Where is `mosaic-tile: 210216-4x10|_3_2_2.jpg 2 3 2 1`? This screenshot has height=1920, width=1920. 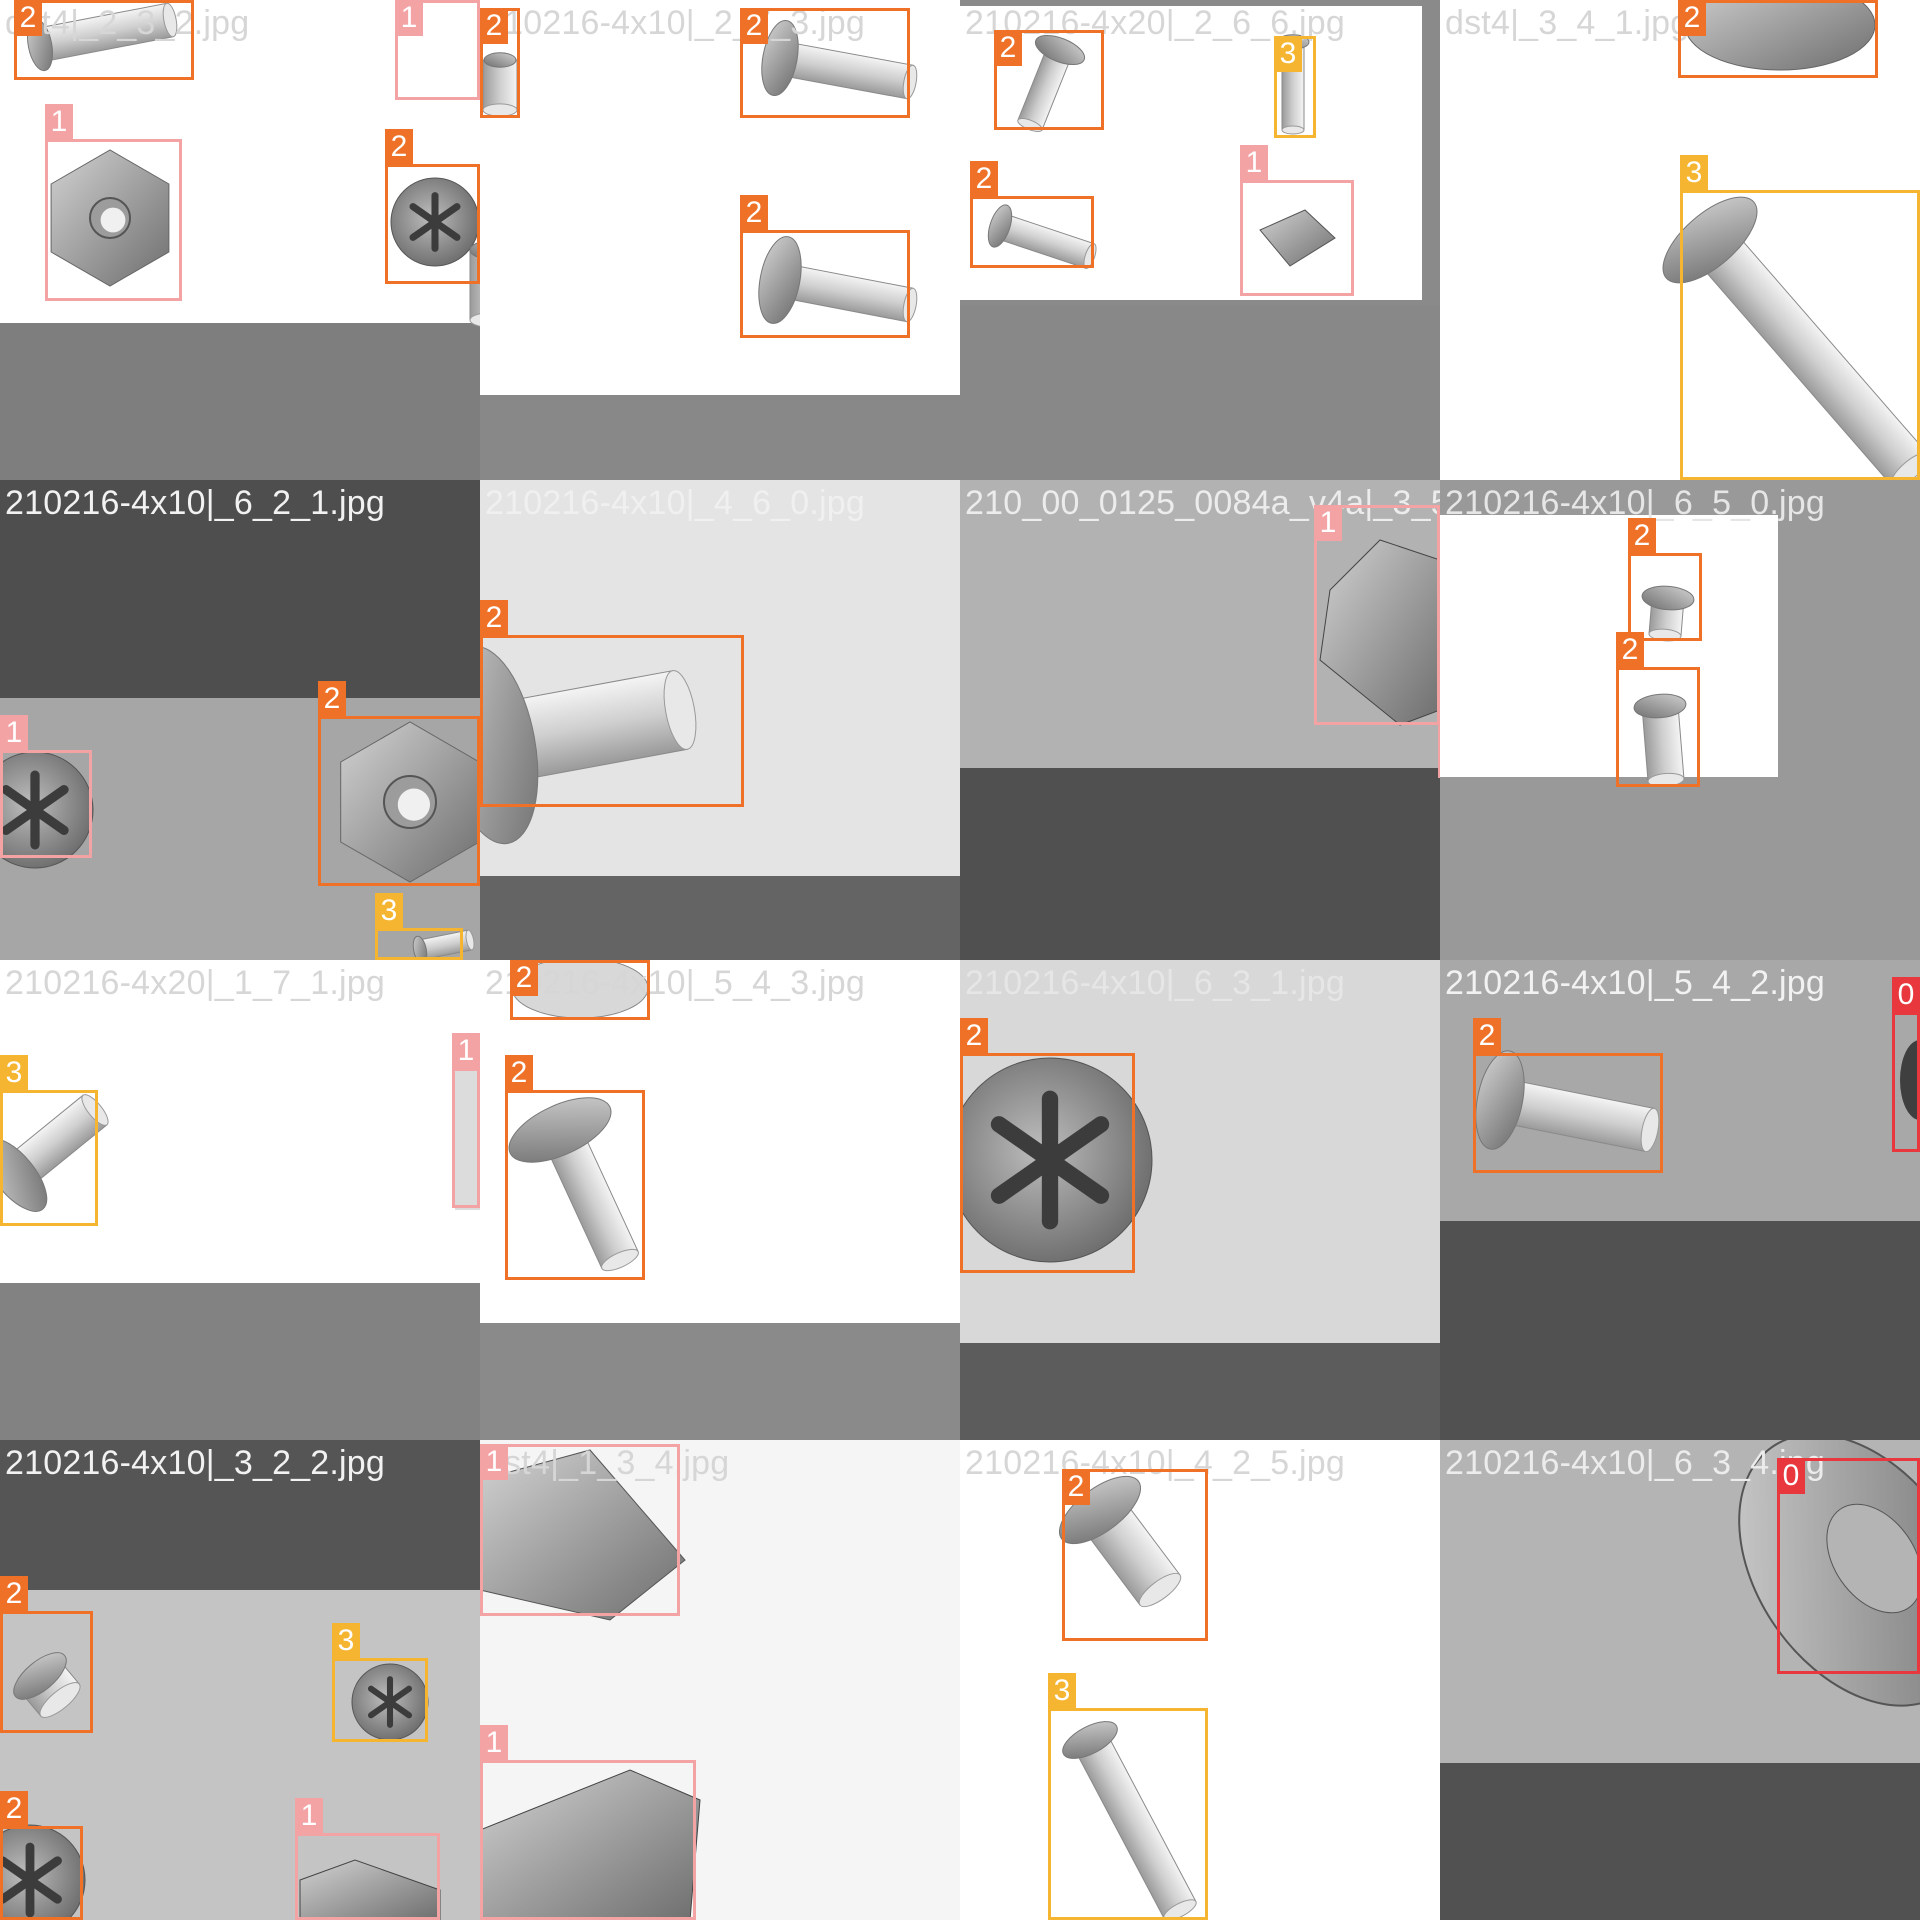 mosaic-tile: 210216-4x10|_3_2_2.jpg 2 3 2 1 is located at coordinates (240, 1680).